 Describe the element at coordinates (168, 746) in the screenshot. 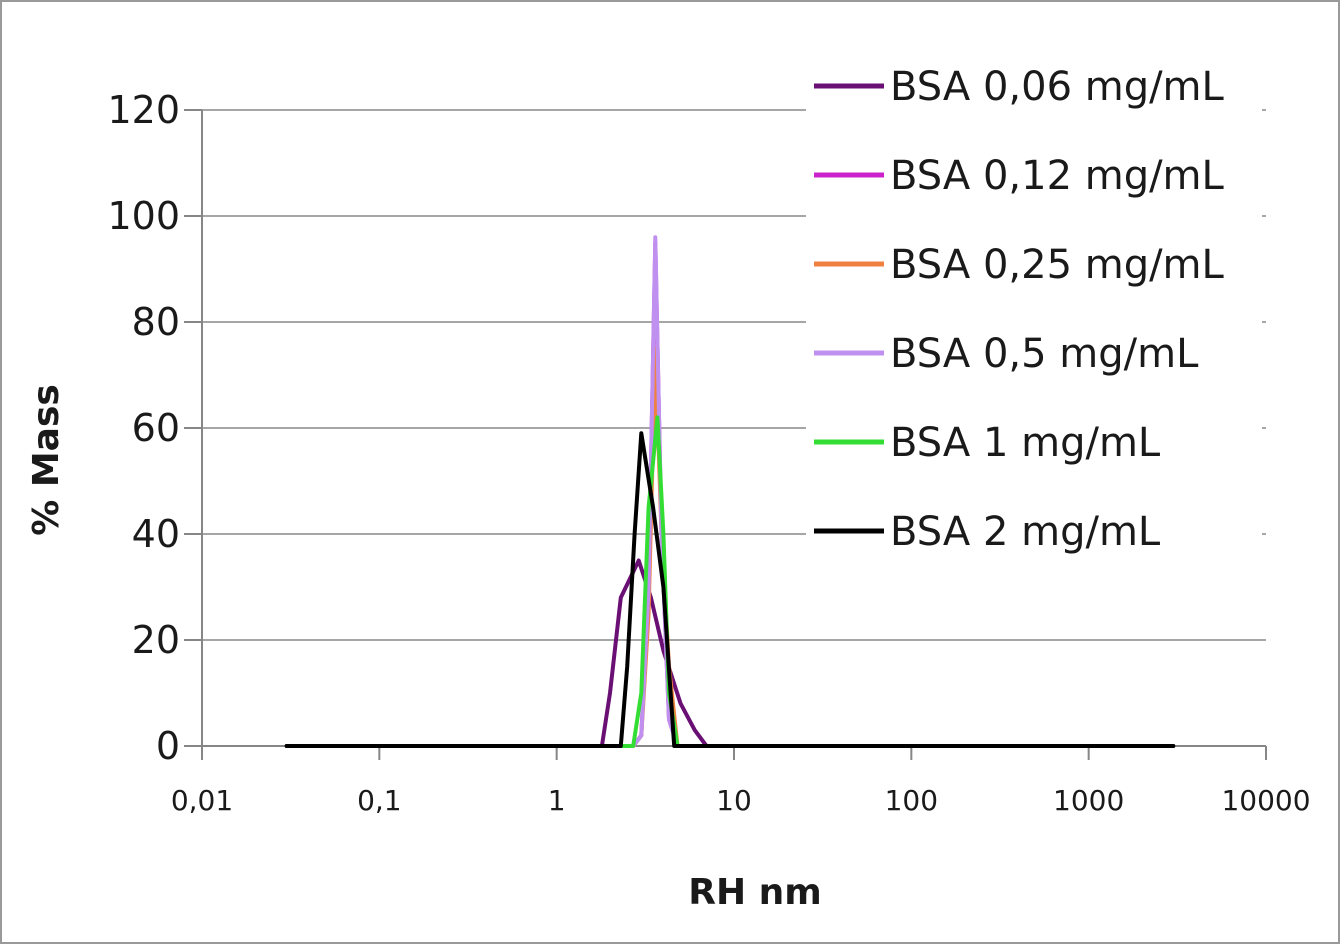

I see `y-tick-label-0: 0` at that location.